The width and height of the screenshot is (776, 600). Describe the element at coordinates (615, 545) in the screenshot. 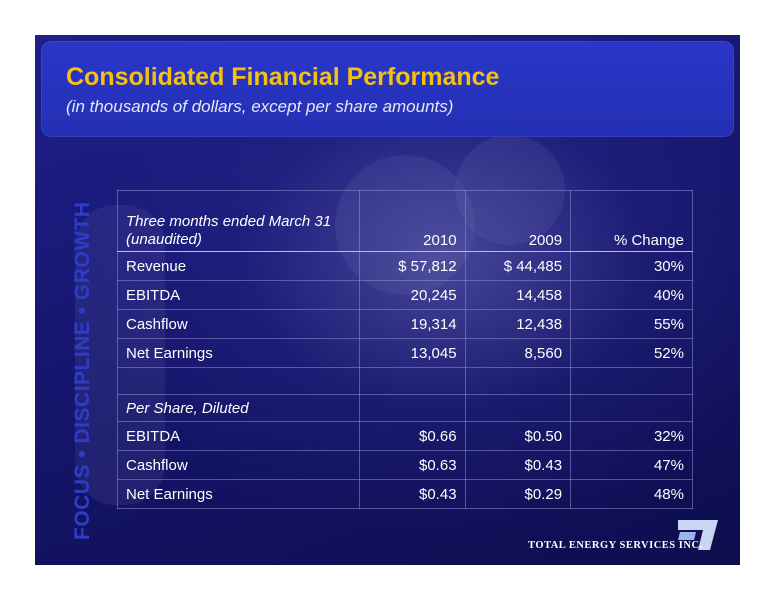

I see `company-name: TOTAL ENERGY SERVICES INC.` at that location.